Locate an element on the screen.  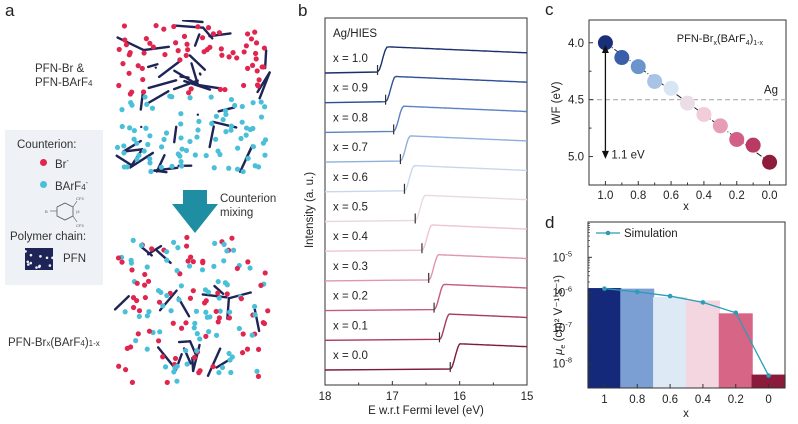
chart-d-ytick-label: 10⁻⁸ is located at coordinates (562, 362).